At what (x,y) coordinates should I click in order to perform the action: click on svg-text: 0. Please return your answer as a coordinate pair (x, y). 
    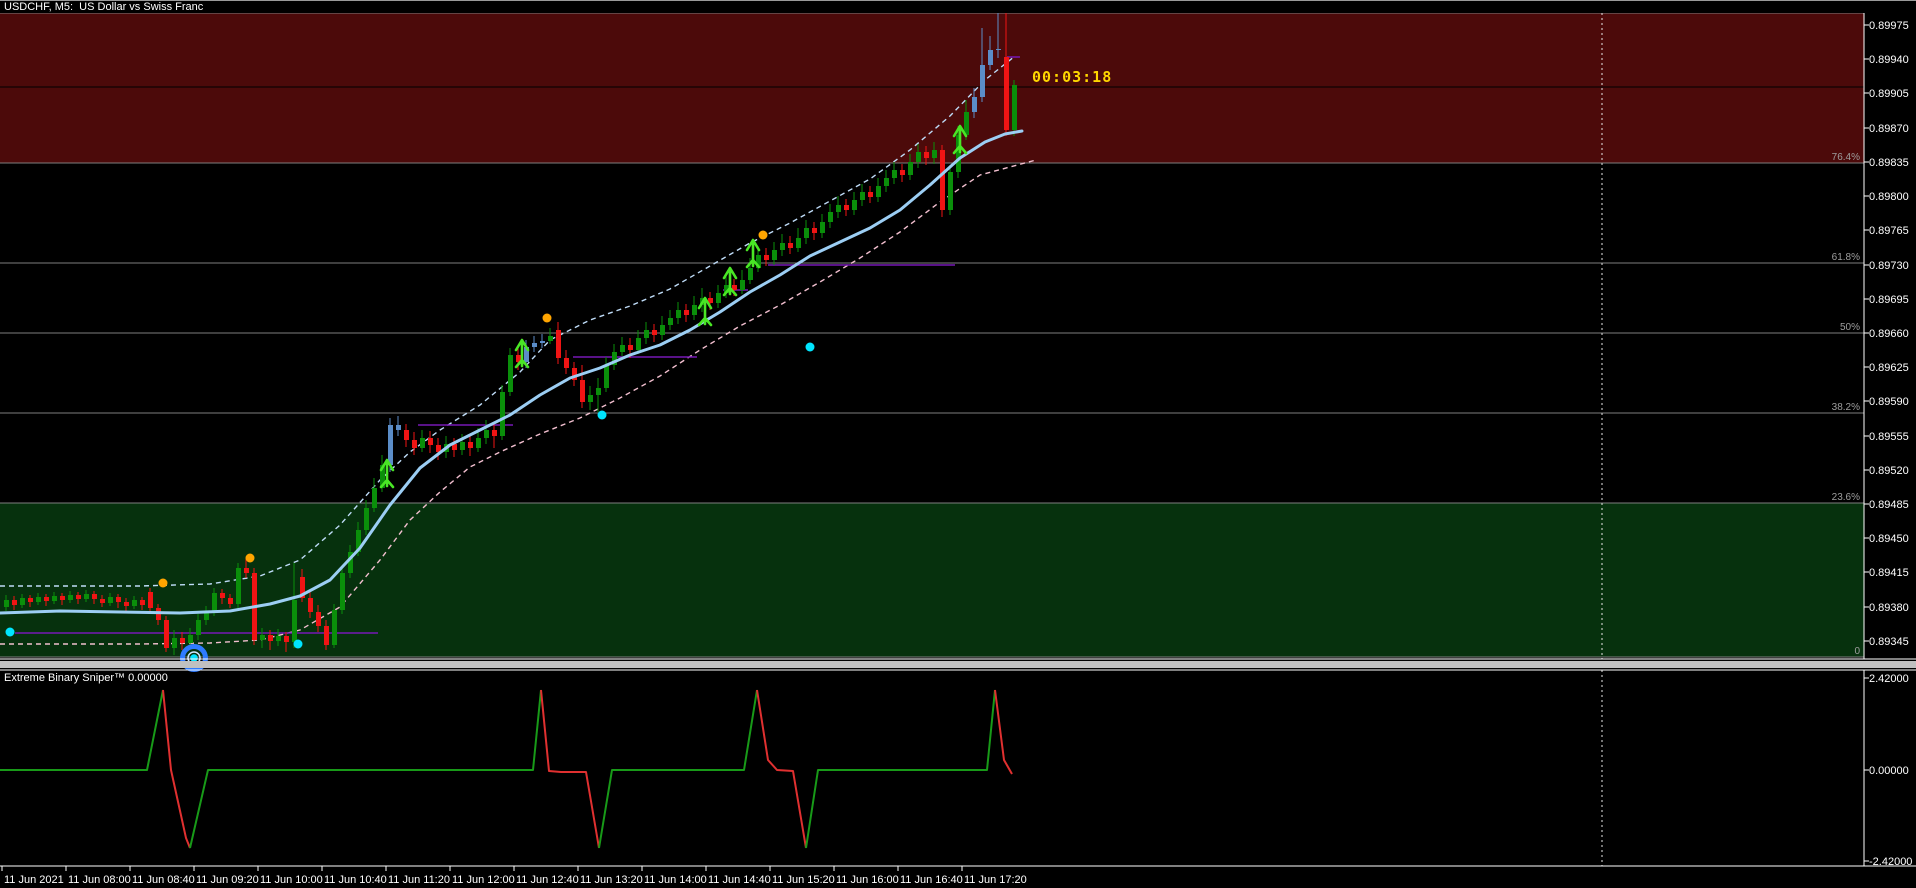
    Looking at the image, I should click on (1857, 651).